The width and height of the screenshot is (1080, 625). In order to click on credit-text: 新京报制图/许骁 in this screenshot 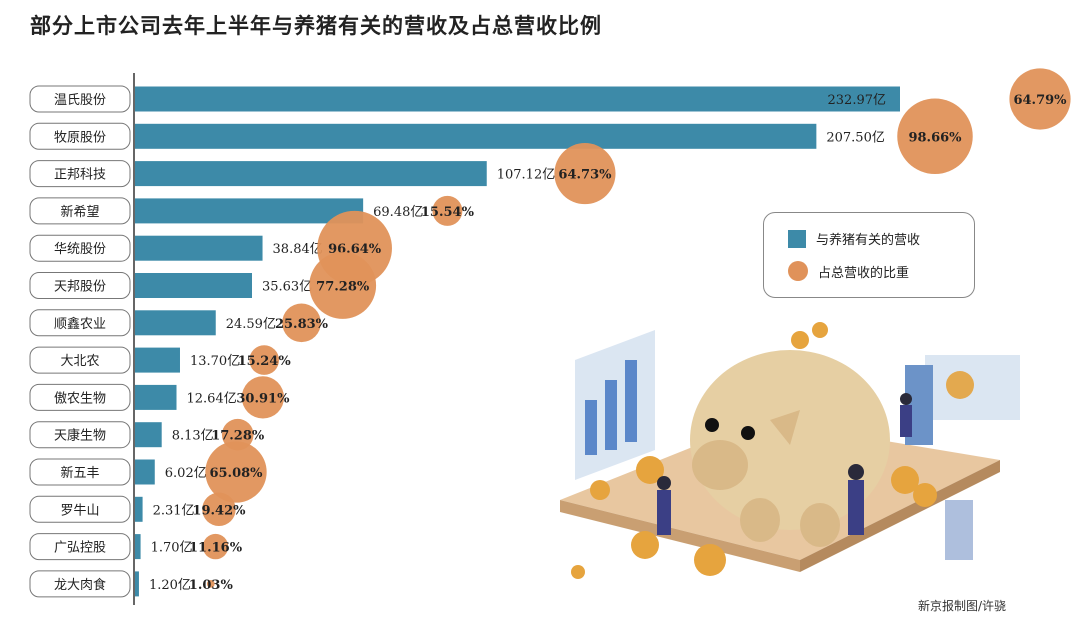, I will do `click(962, 606)`.